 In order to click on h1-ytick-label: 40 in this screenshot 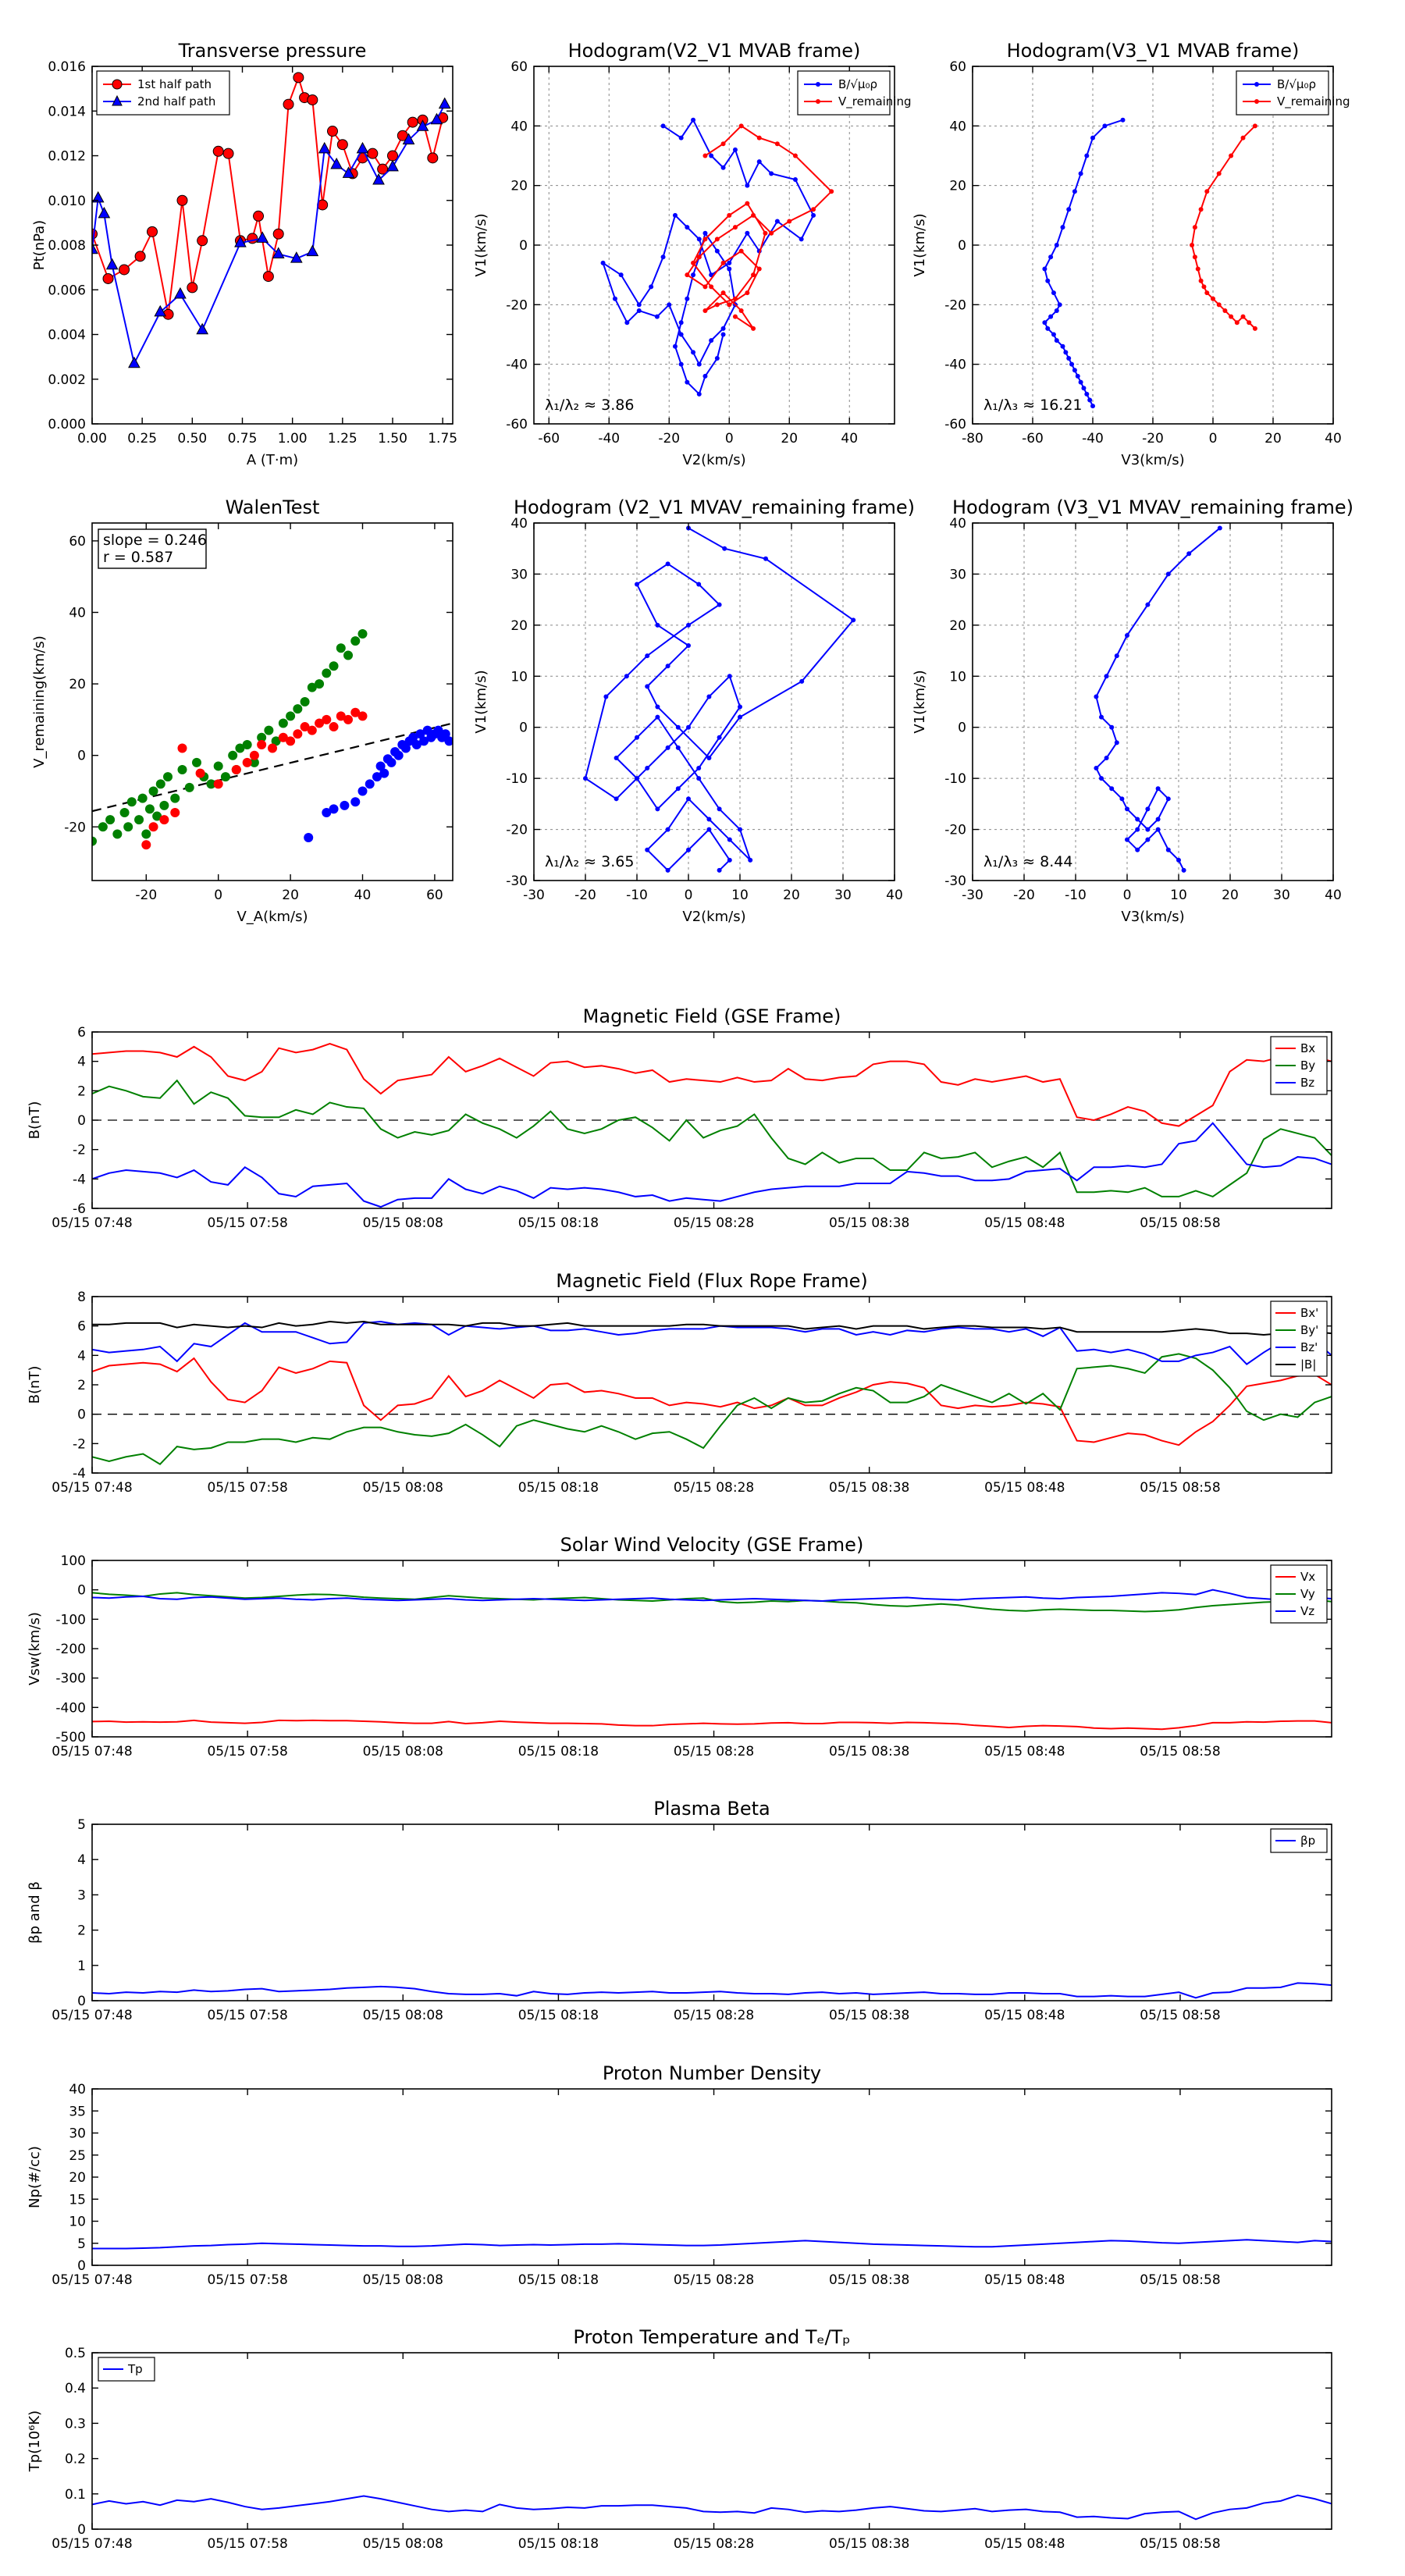, I will do `click(519, 126)`.